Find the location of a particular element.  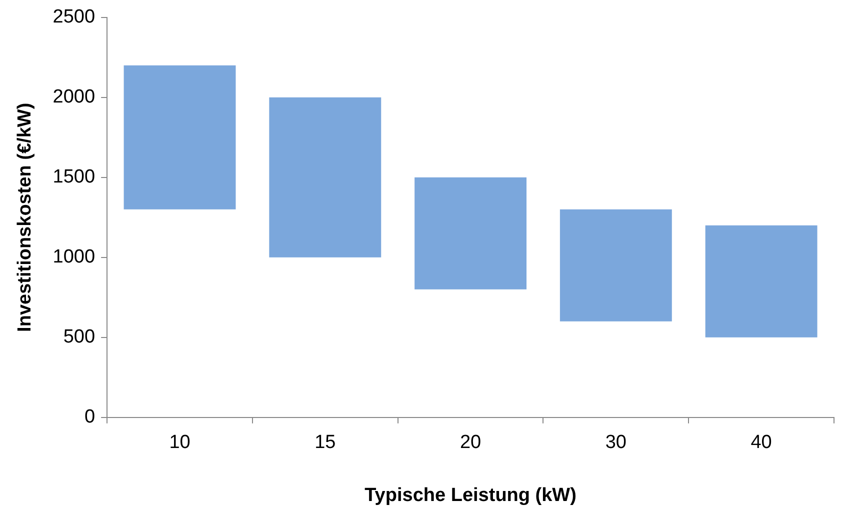

y-tick-label: 1500 is located at coordinates (74, 177).